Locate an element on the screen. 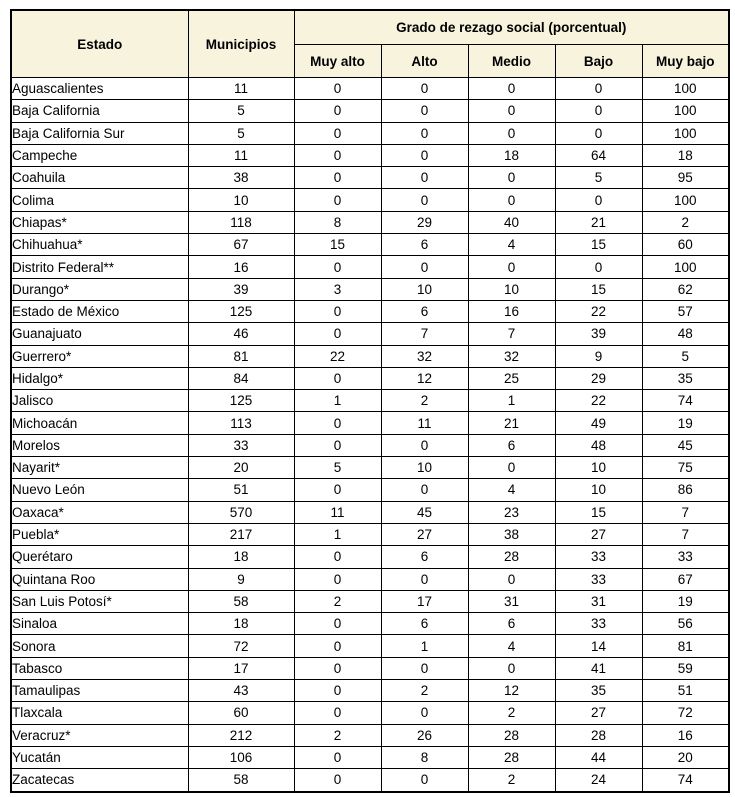 Image resolution: width=735 pixels, height=797 pixels. table-row: Querétaro 18 0 6 28 33 33 is located at coordinates (370, 557).